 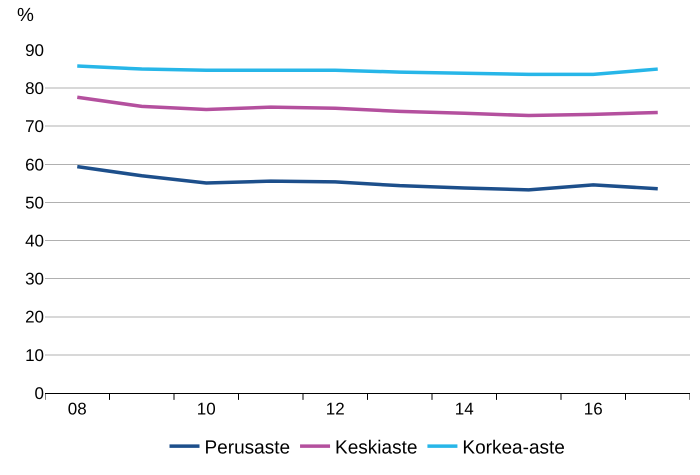 What do you see at coordinates (464, 408) in the screenshot?
I see `x-tick-label: 14` at bounding box center [464, 408].